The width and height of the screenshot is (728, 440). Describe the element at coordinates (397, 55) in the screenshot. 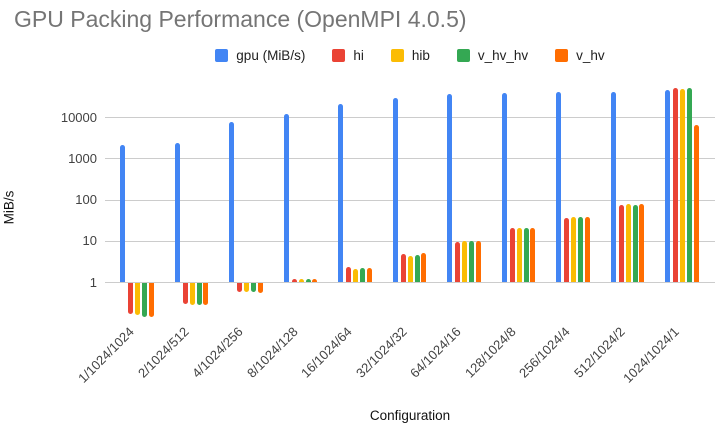

I see `legend-swatch-hib` at that location.